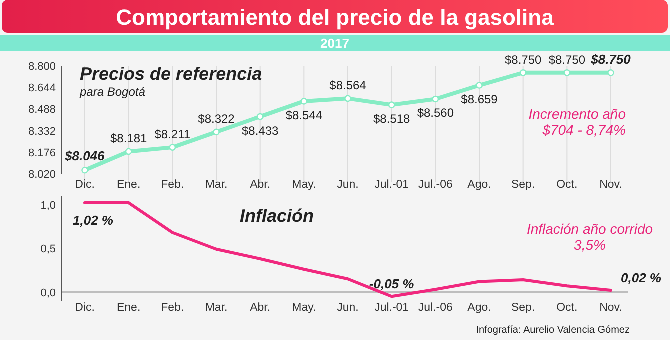 Image resolution: width=670 pixels, height=340 pixels. I want to click on text: Infografía: Aurelio Valencia Gómez, so click(553, 330).